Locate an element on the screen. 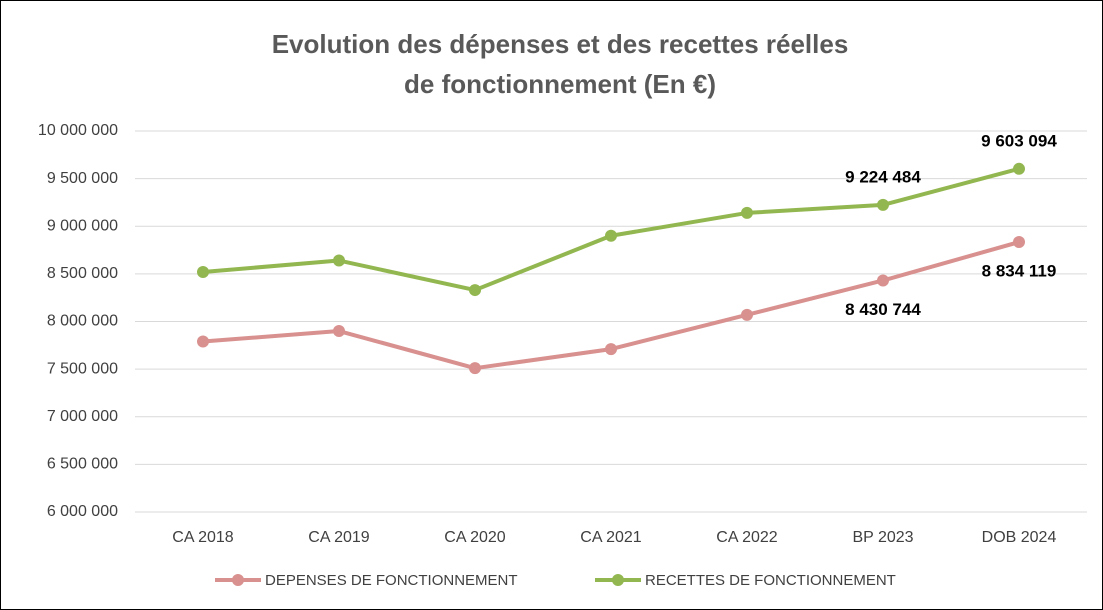 Image resolution: width=1103 pixels, height=610 pixels. y-tick-label: 9 500 000 is located at coordinates (82, 178).